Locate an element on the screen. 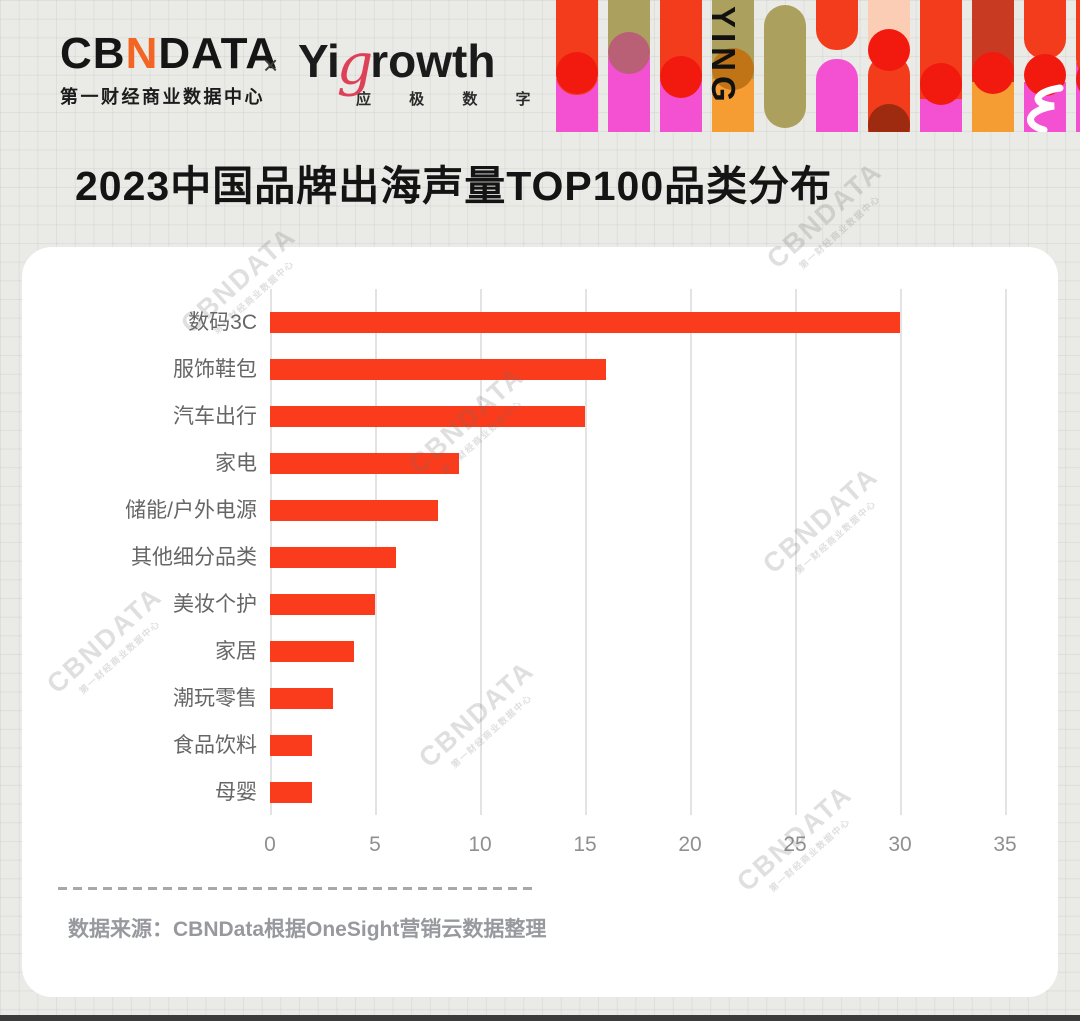 The image size is (1080, 1021). chart-row: 美妆个护 is located at coordinates (513, 604).